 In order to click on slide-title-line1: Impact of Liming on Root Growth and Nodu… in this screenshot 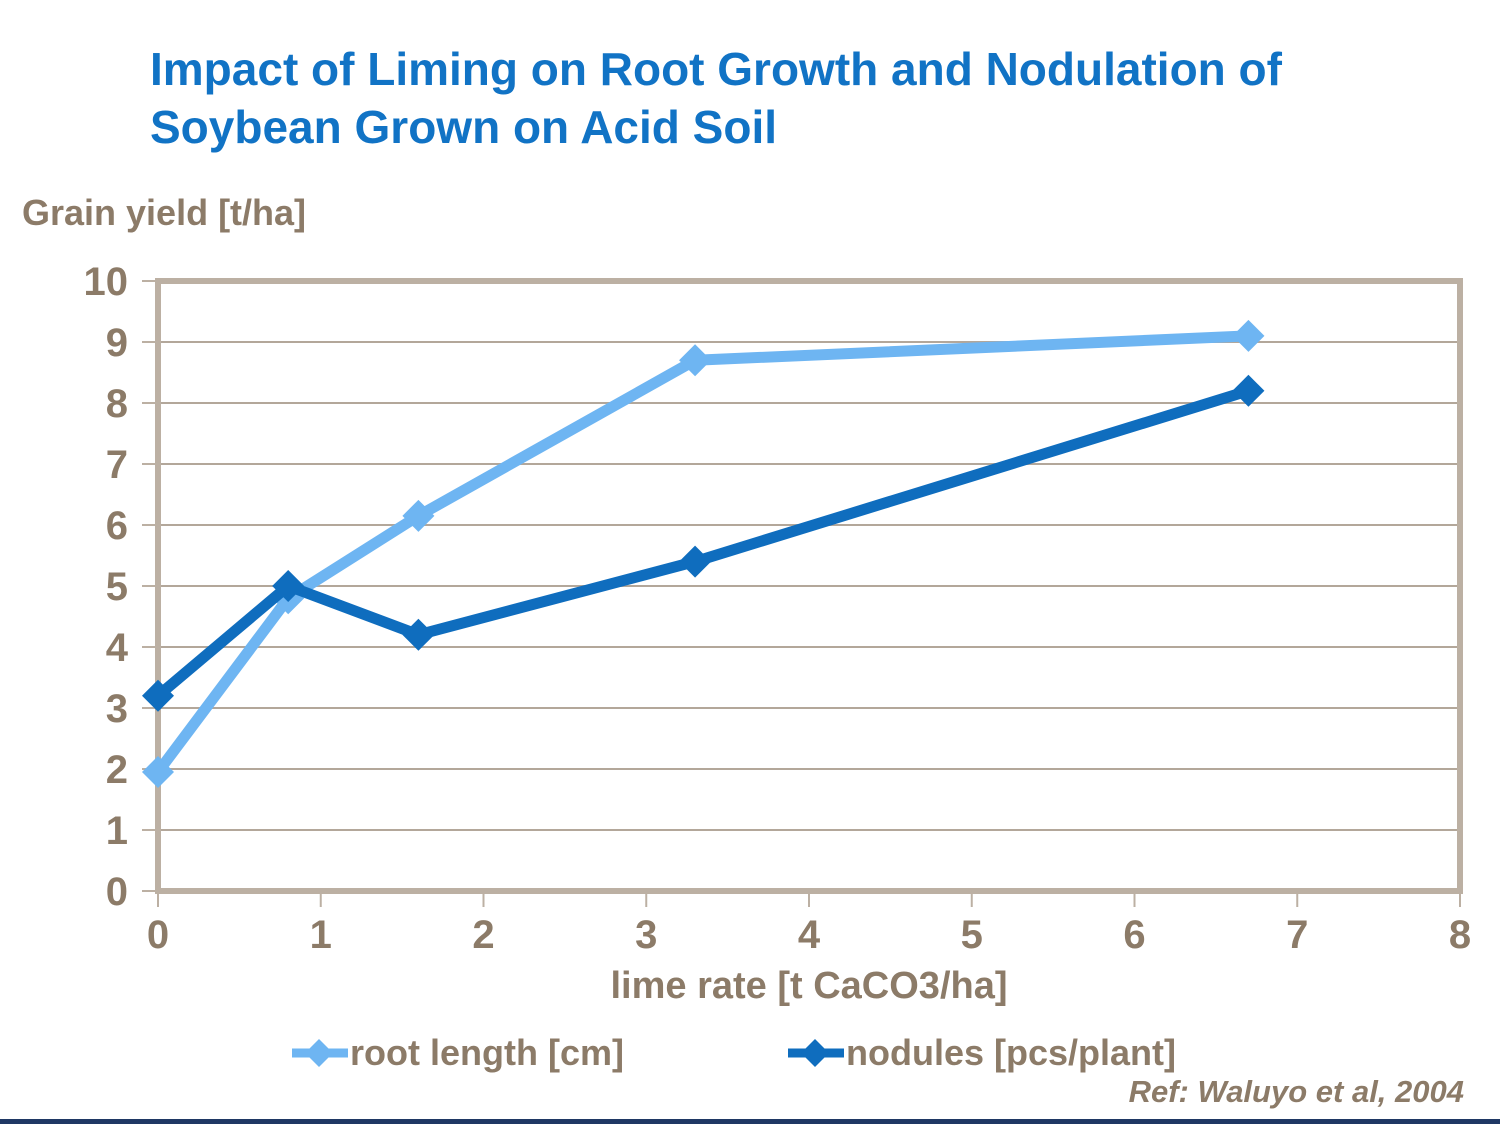, I will do `click(716, 69)`.